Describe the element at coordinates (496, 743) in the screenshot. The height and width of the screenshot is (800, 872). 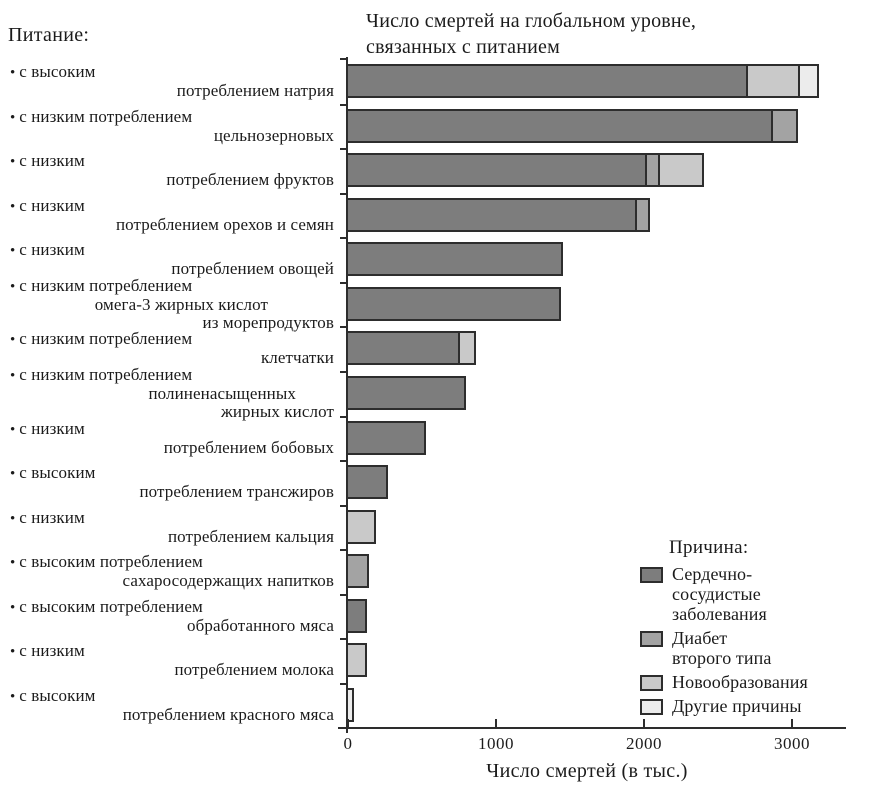
I see `x-axis-tick-label: 1000` at that location.